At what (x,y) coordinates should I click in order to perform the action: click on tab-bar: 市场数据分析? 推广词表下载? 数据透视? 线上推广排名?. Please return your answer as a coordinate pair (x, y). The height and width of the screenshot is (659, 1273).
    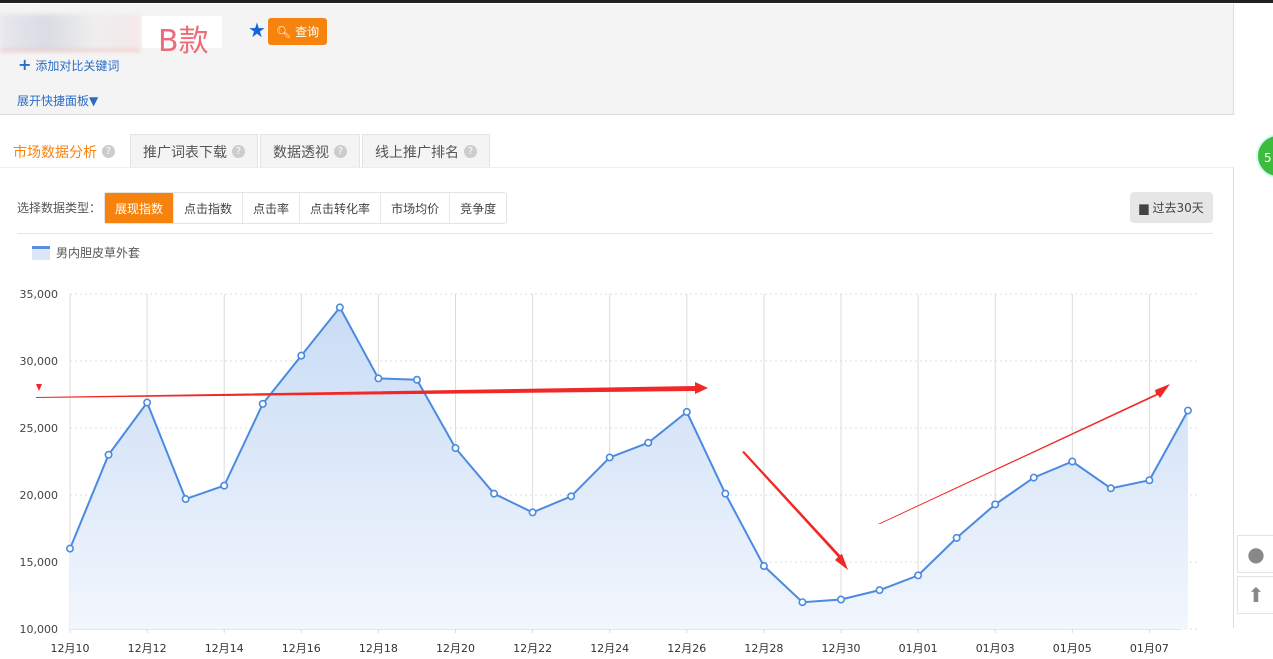
    Looking at the image, I should click on (246, 151).